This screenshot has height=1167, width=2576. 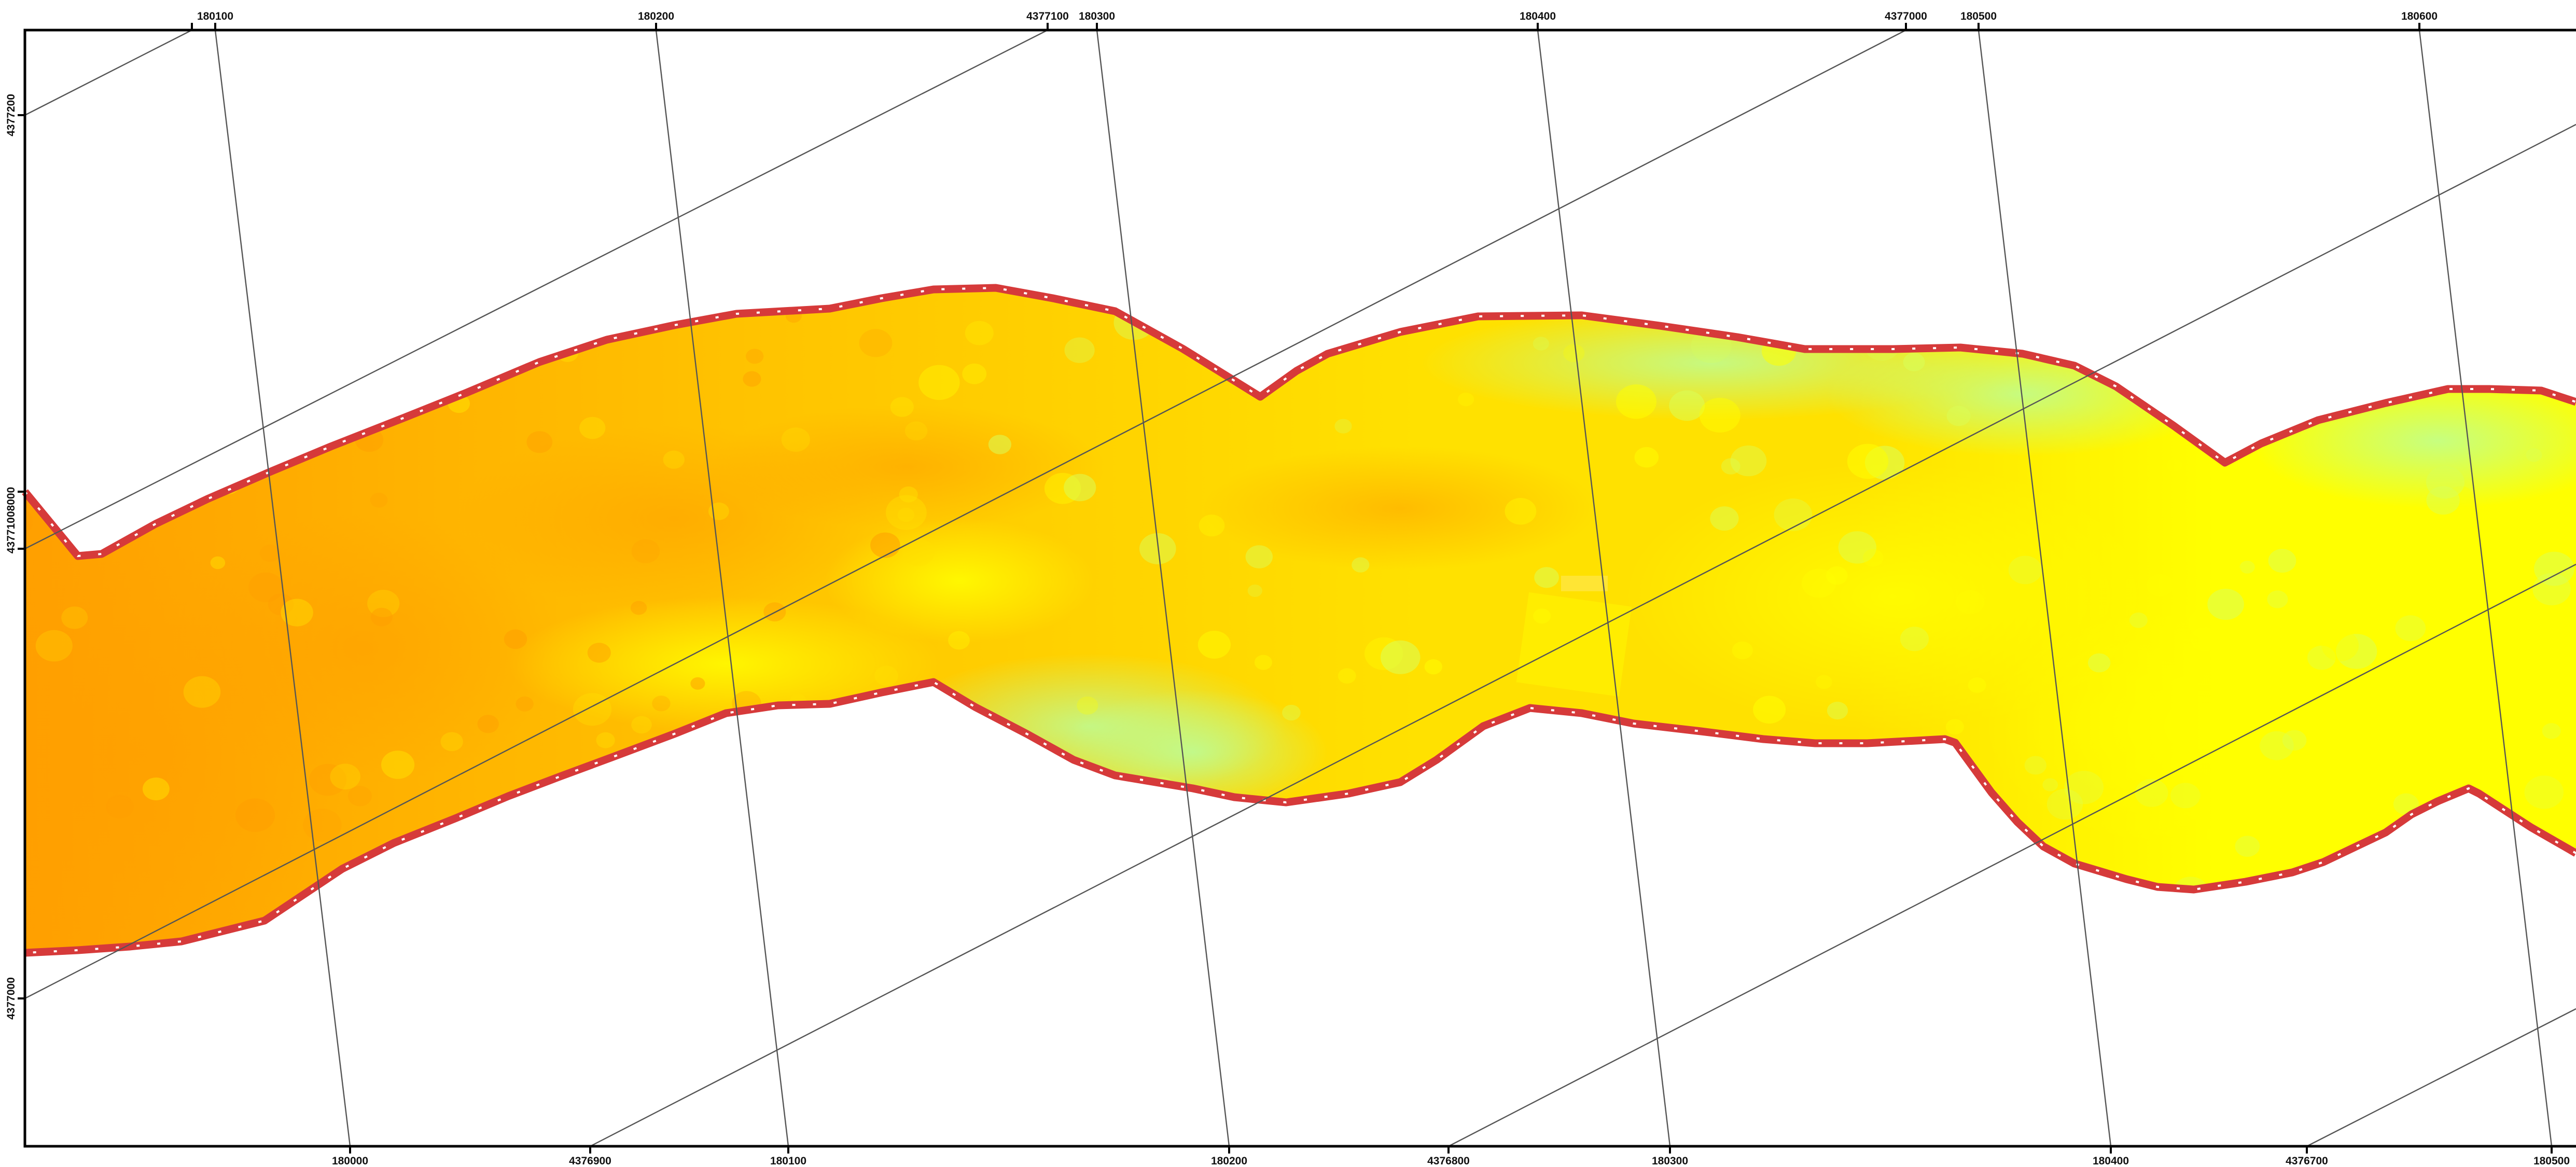 I want to click on top-tick-label: 180500, so click(x=1978, y=16).